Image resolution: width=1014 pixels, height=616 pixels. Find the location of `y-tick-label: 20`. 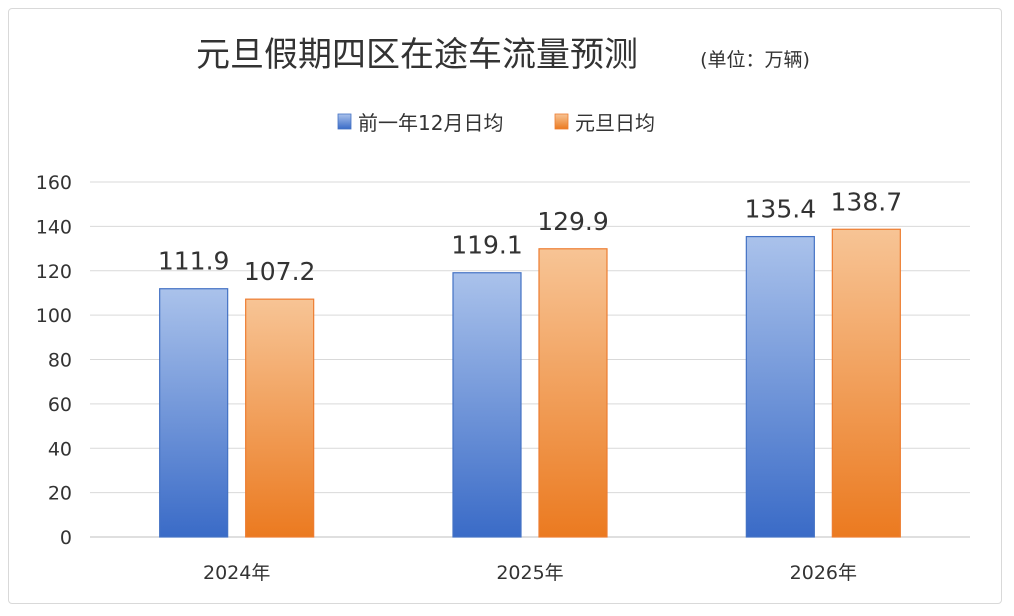

y-tick-label: 20 is located at coordinates (60, 494).